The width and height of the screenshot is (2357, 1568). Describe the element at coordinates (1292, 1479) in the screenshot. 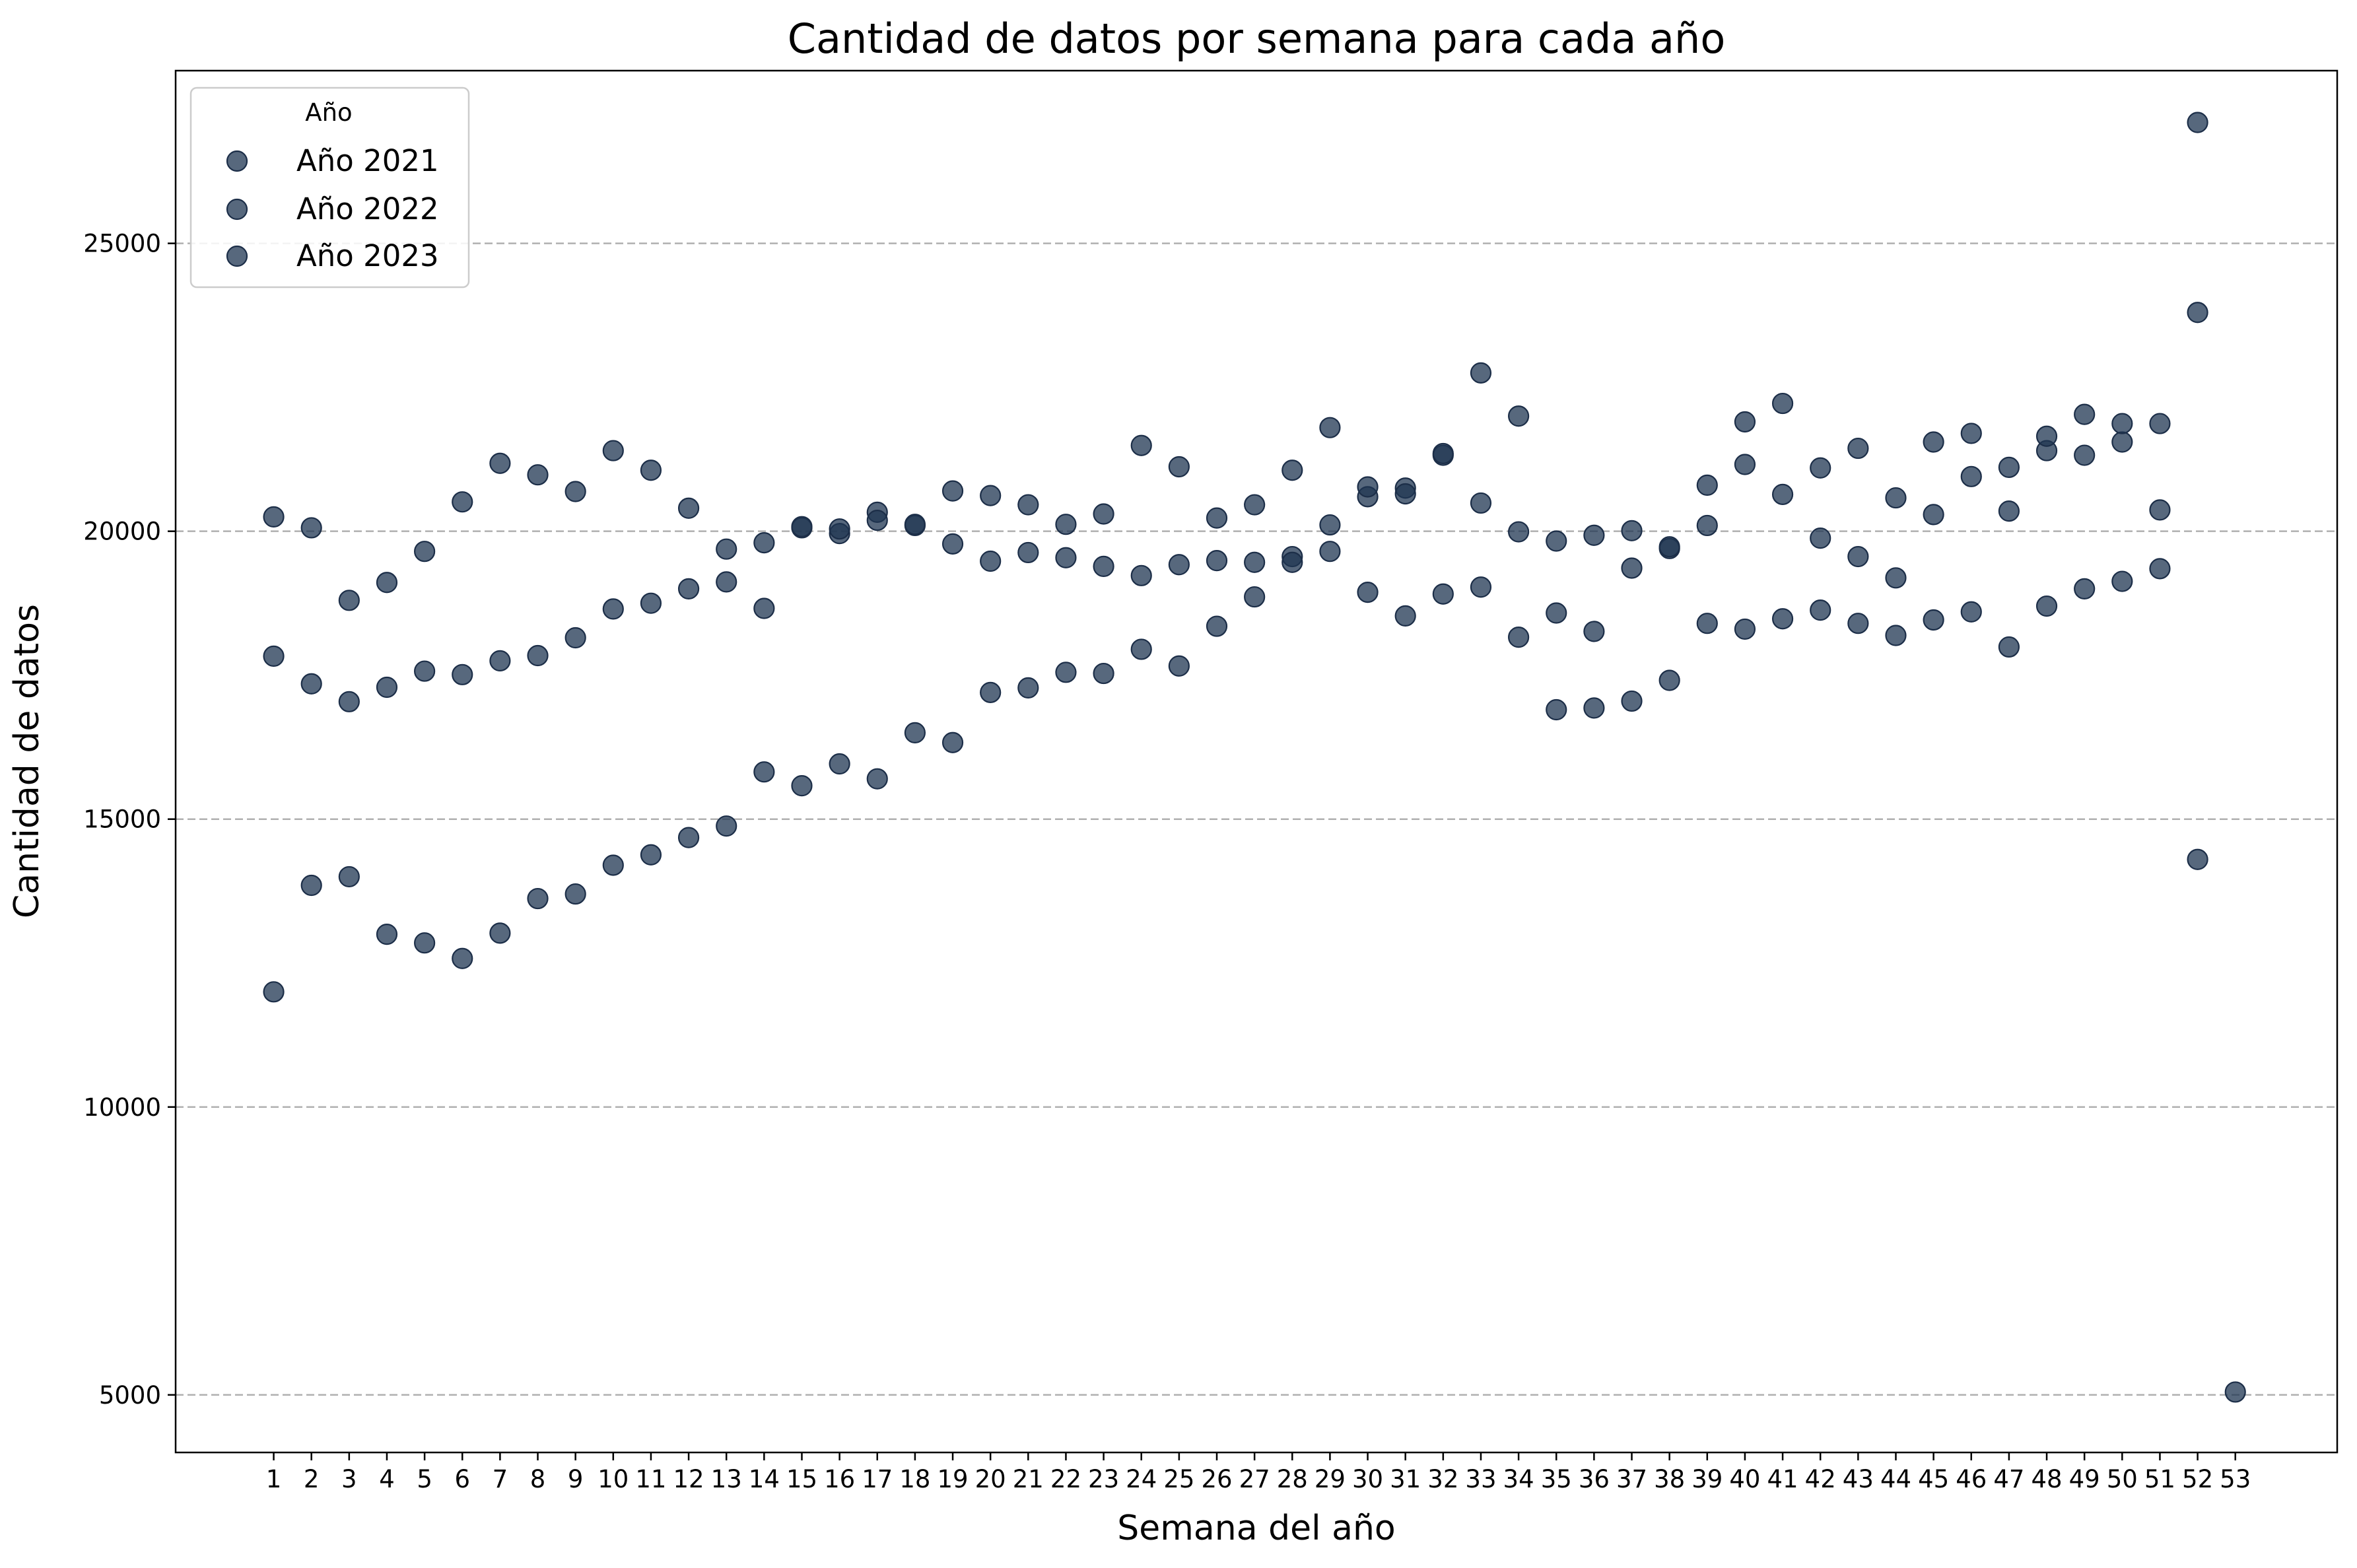

I see `x-tick-label-28: 28` at that location.